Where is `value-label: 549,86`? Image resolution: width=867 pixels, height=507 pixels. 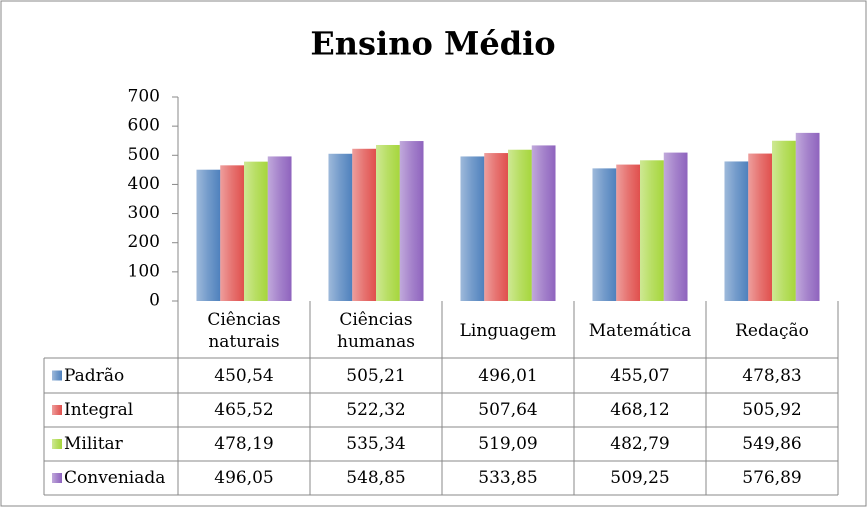
value-label: 549,86 is located at coordinates (772, 444).